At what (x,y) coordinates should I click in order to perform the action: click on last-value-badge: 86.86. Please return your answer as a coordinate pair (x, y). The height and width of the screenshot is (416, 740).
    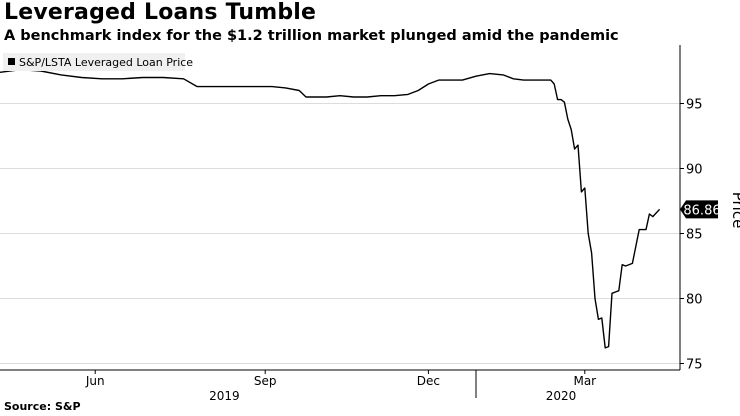
    Looking at the image, I should click on (700, 209).